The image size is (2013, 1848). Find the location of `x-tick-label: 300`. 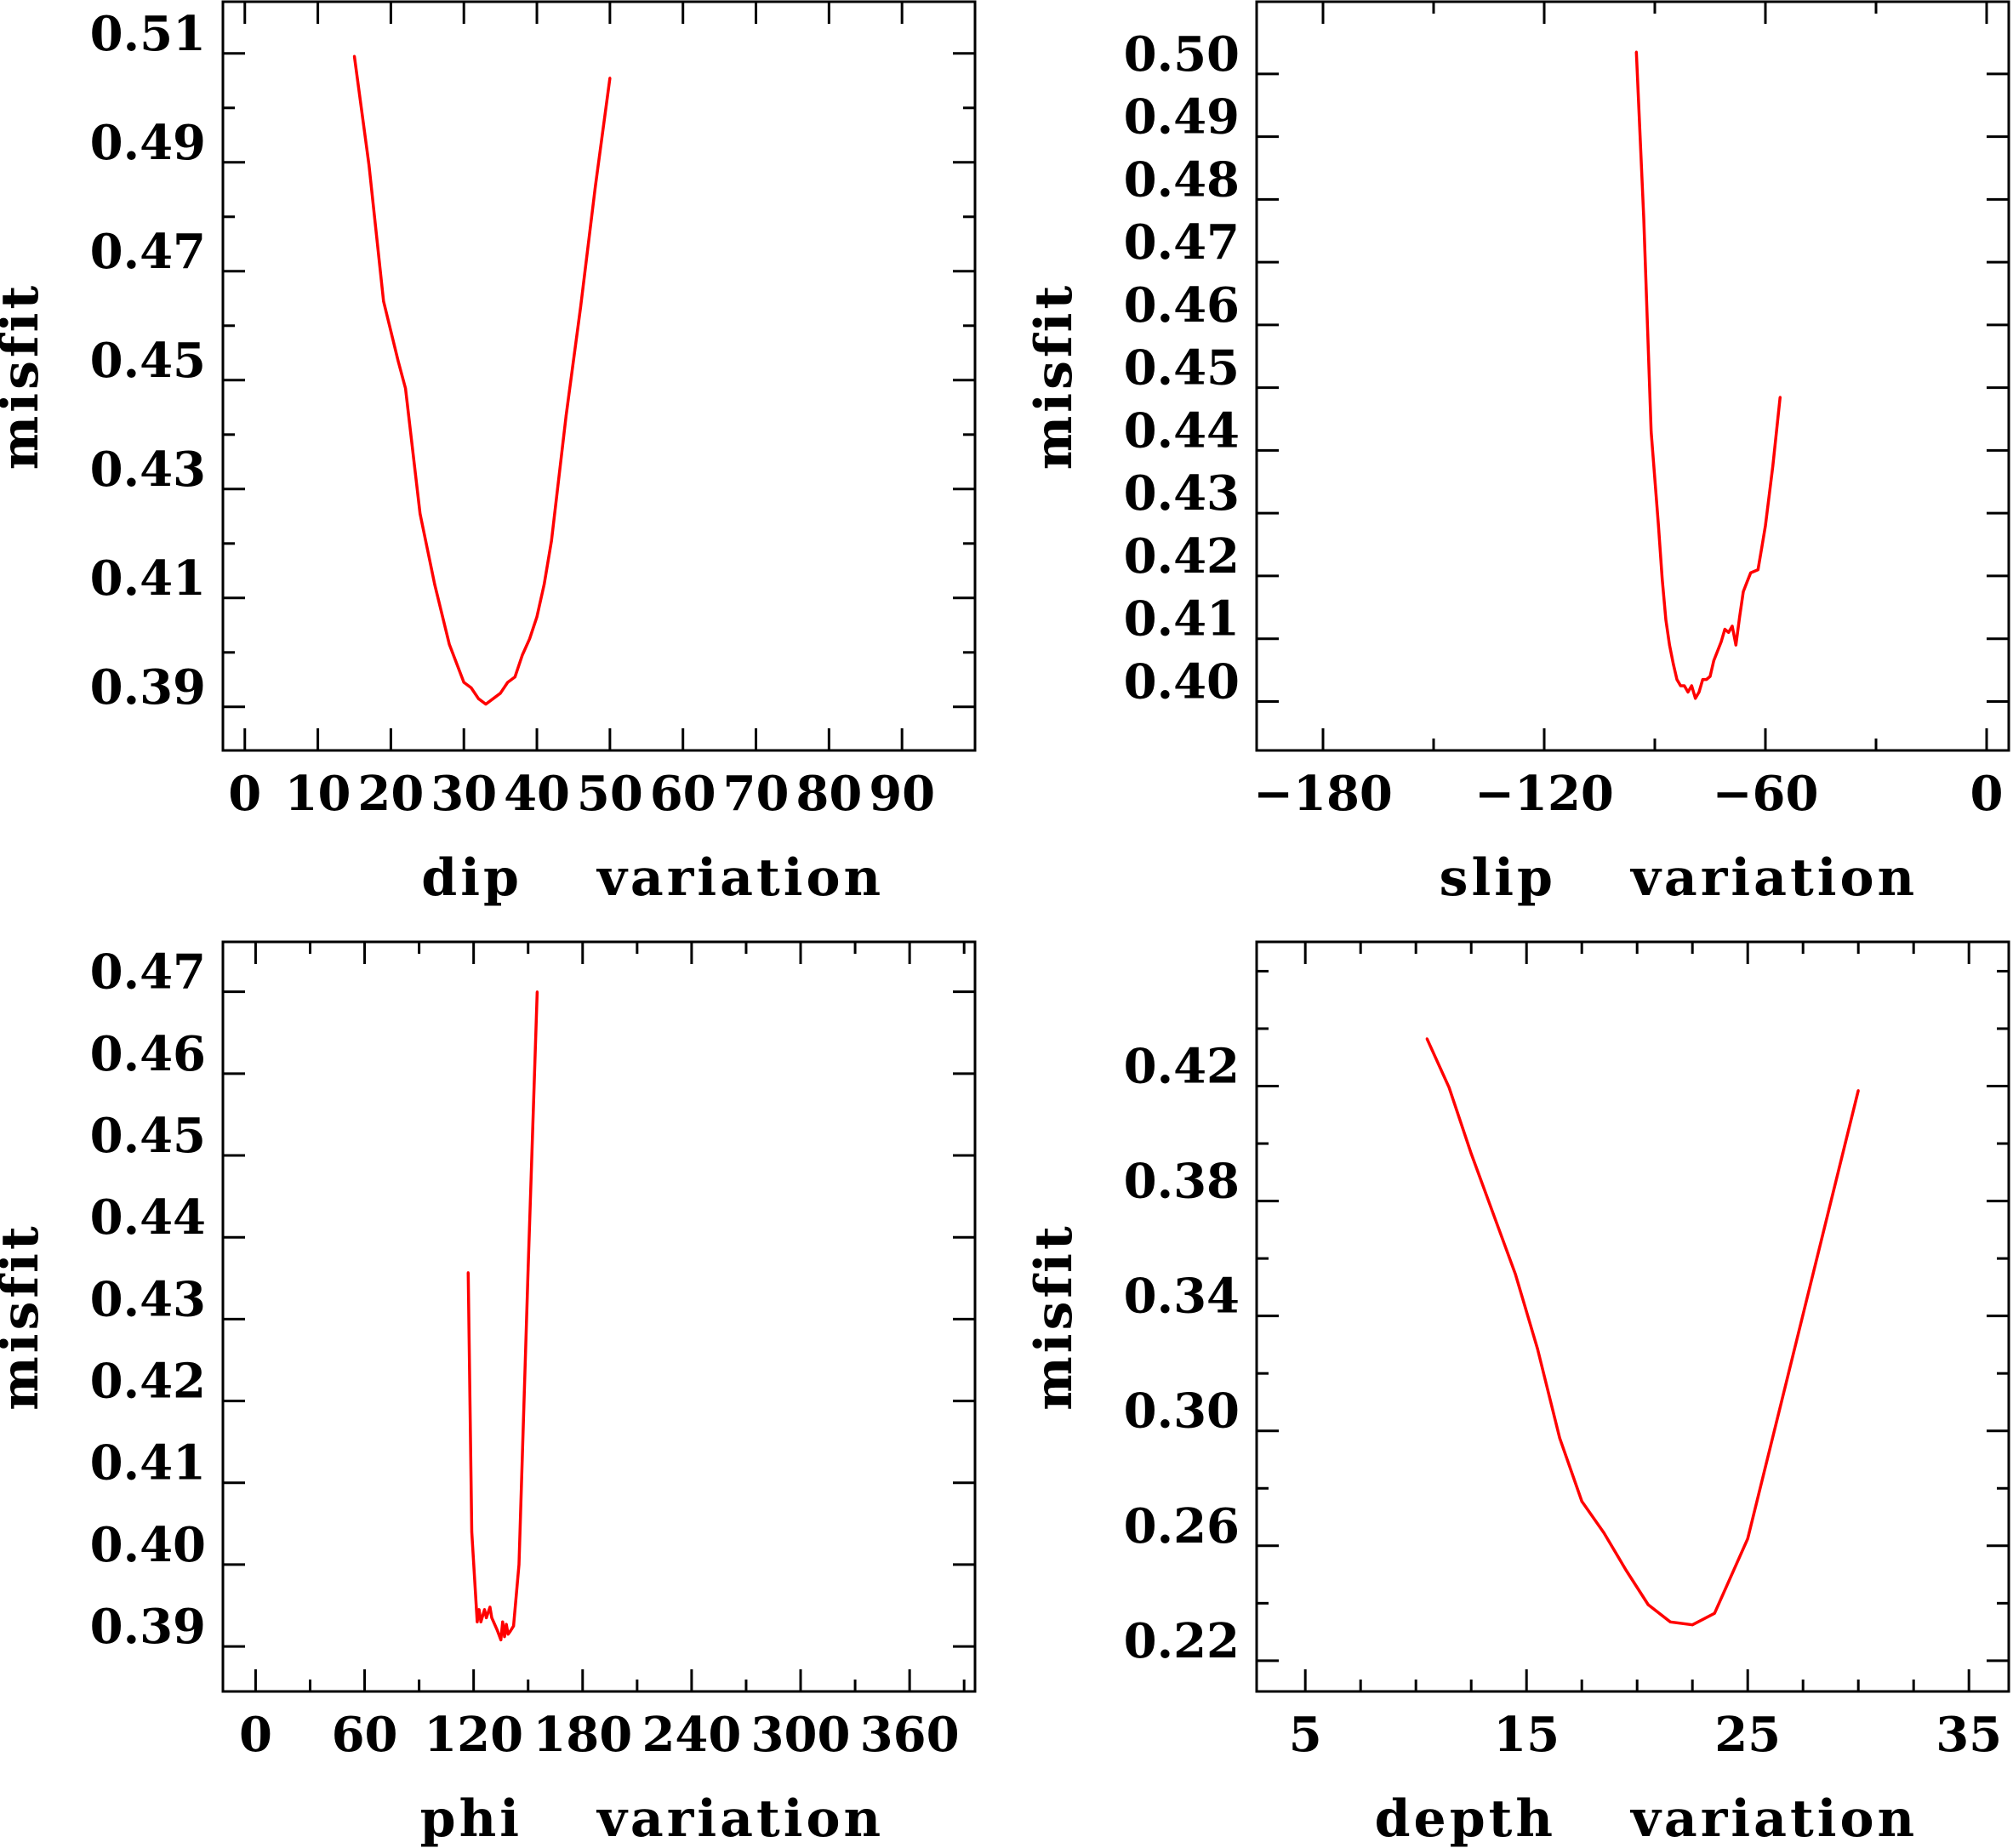

x-tick-label: 300 is located at coordinates (801, 1735).